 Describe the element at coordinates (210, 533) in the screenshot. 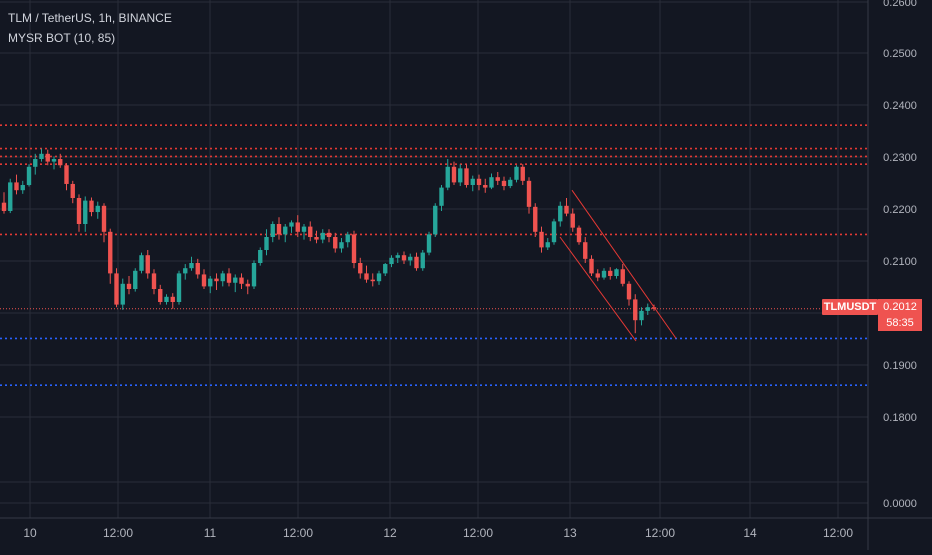

I see `x-tick-label: 11` at that location.